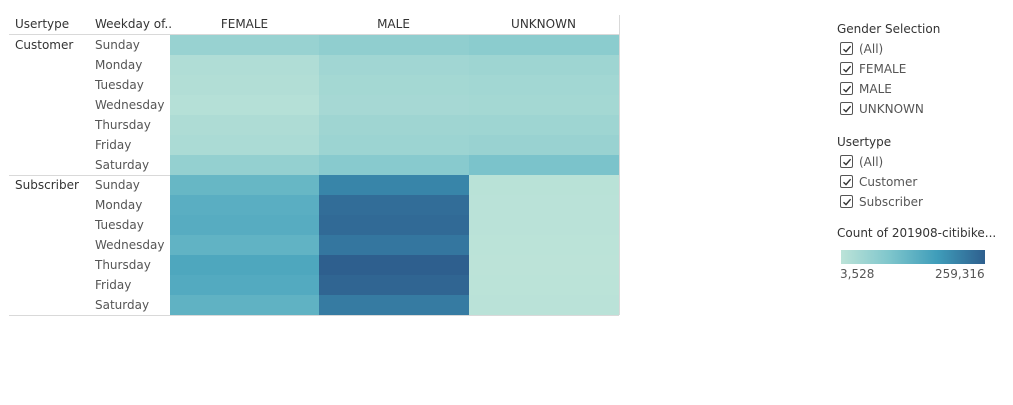 The image size is (1013, 405). What do you see at coordinates (544, 145) in the screenshot?
I see `heatmap-cell-customer-friday-unknown` at bounding box center [544, 145].